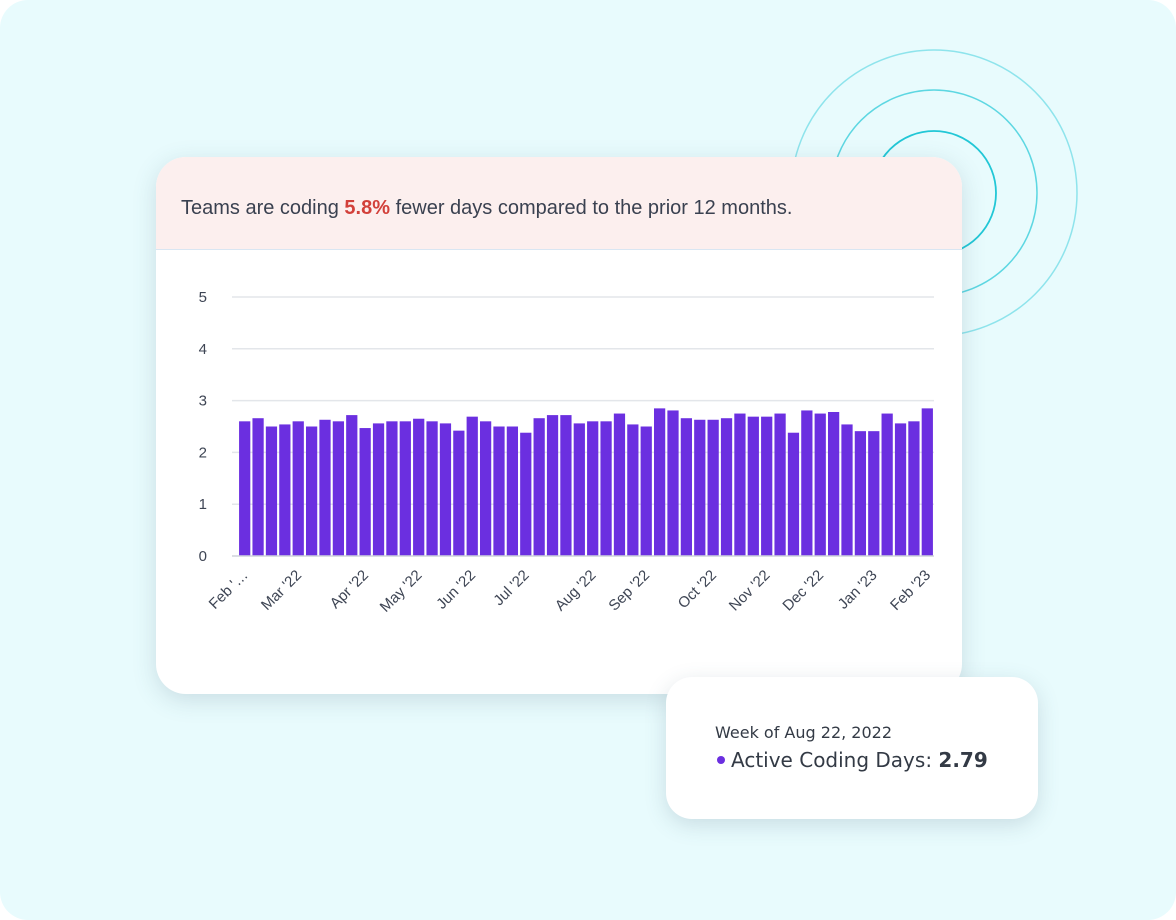  What do you see at coordinates (858, 590) in the screenshot?
I see `x-tick-label: Jan '23` at bounding box center [858, 590].